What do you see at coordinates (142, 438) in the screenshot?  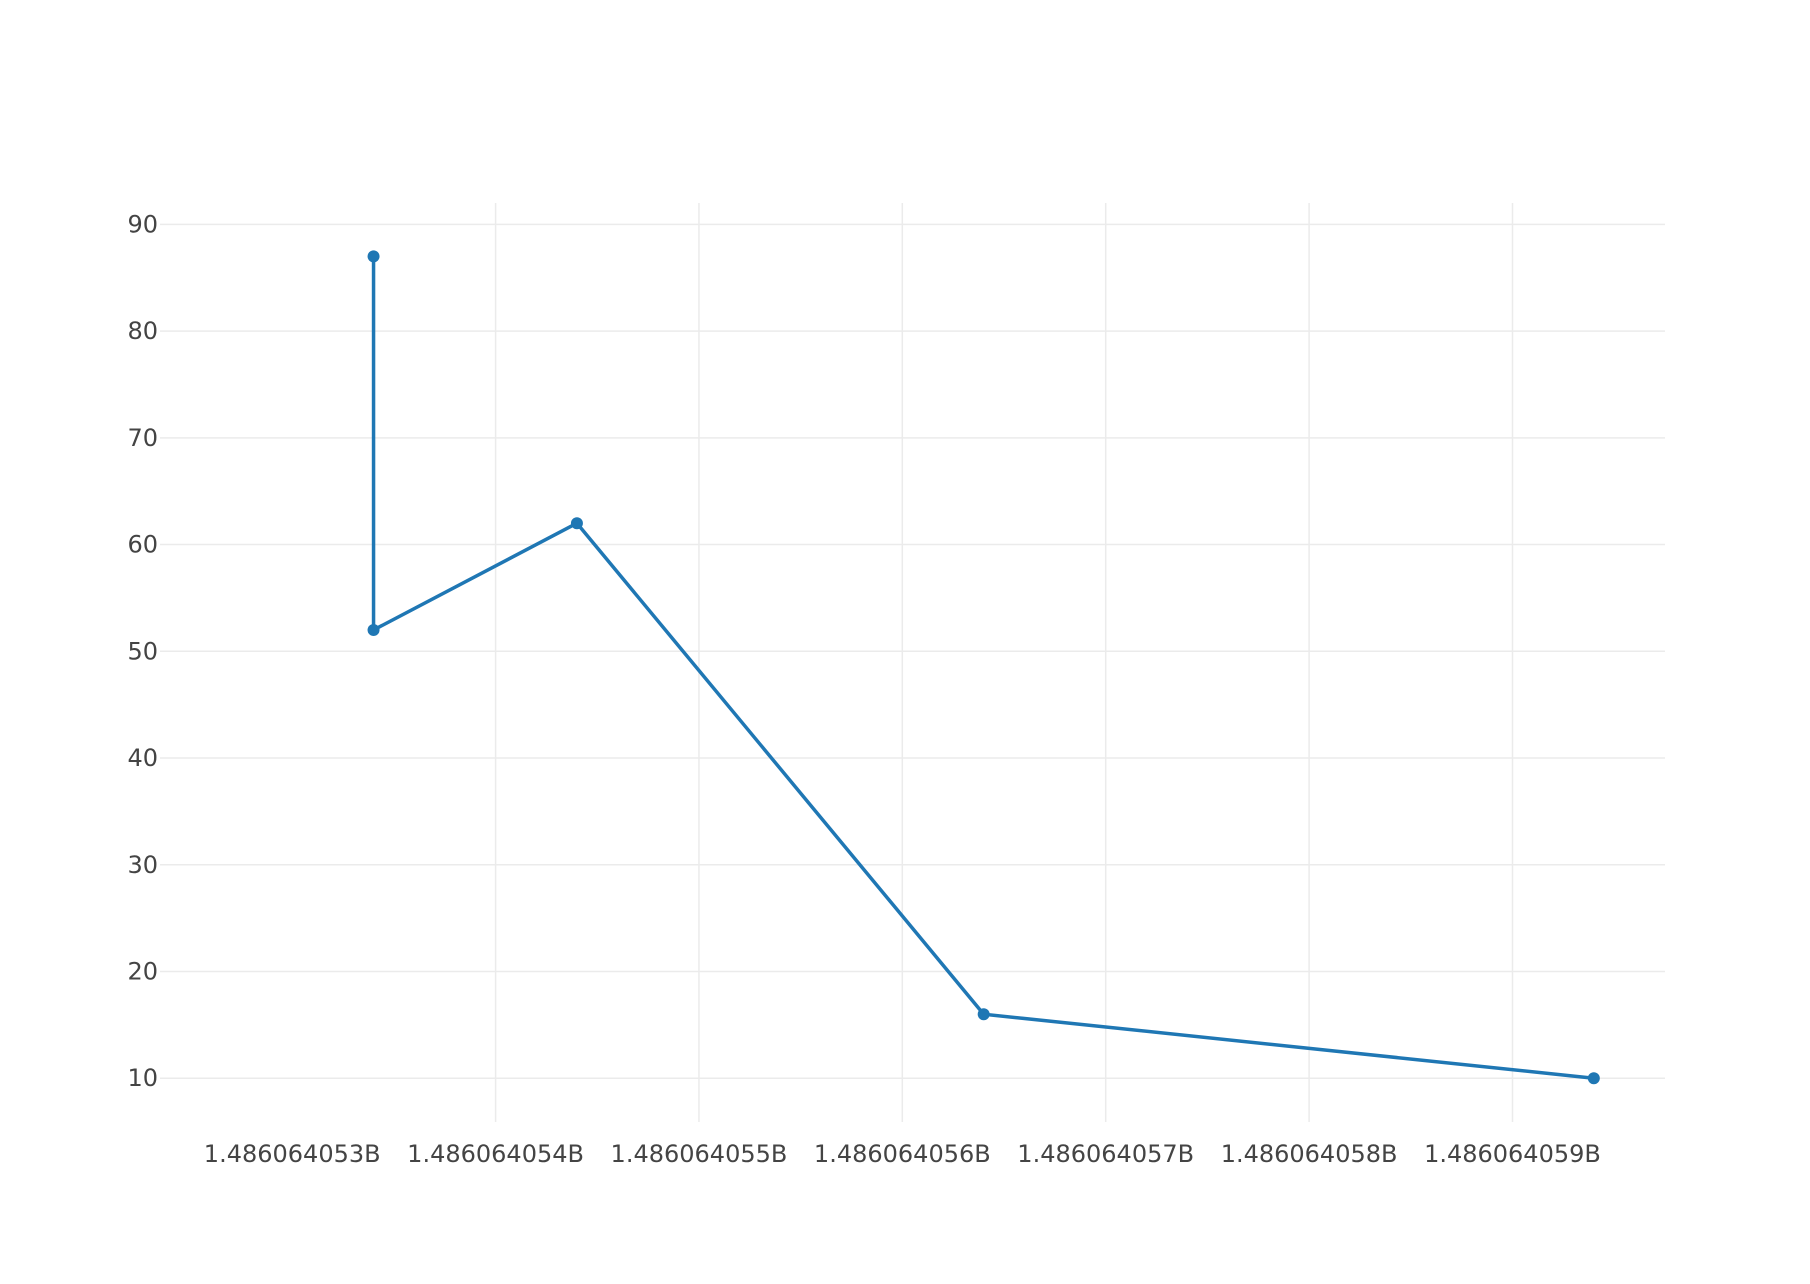 I see `y-tick-label: 70` at bounding box center [142, 438].